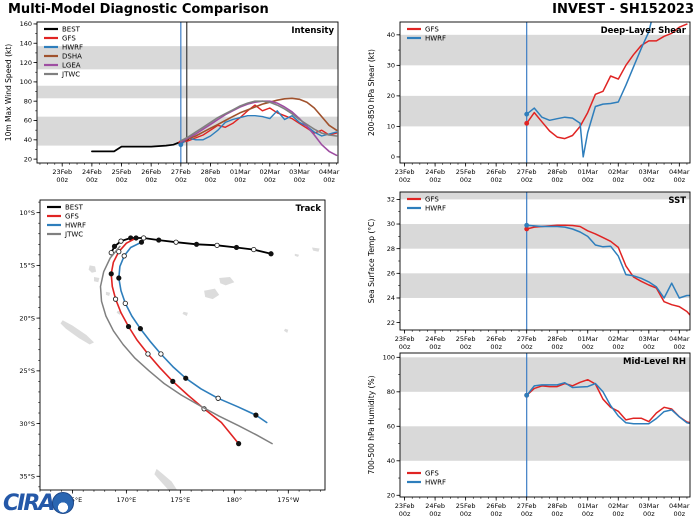 The width and height of the screenshot is (700, 525). What do you see at coordinates (644, 31) in the screenshot?
I see `panel-title-shear: Deep-Layer Shear` at bounding box center [644, 31].